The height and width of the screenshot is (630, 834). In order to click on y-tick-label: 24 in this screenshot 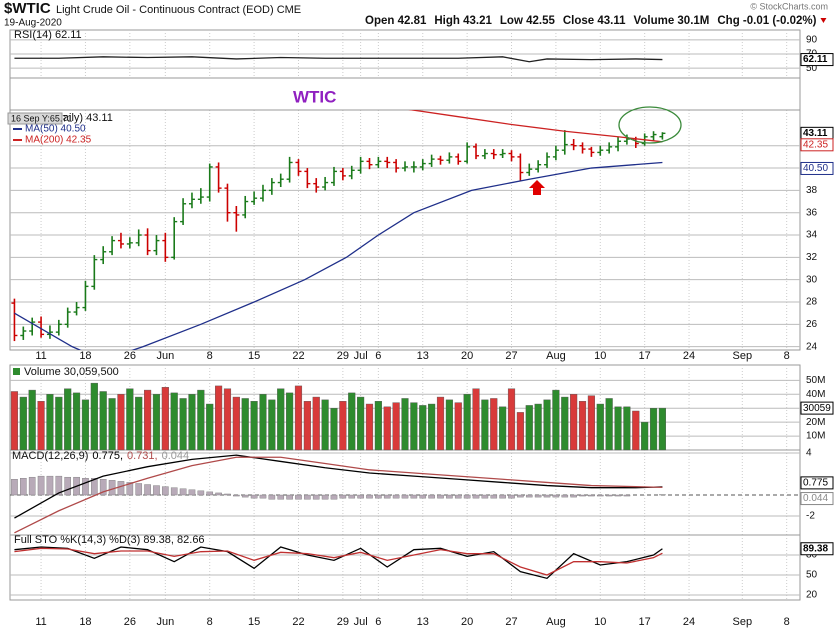, I will do `click(812, 346)`.